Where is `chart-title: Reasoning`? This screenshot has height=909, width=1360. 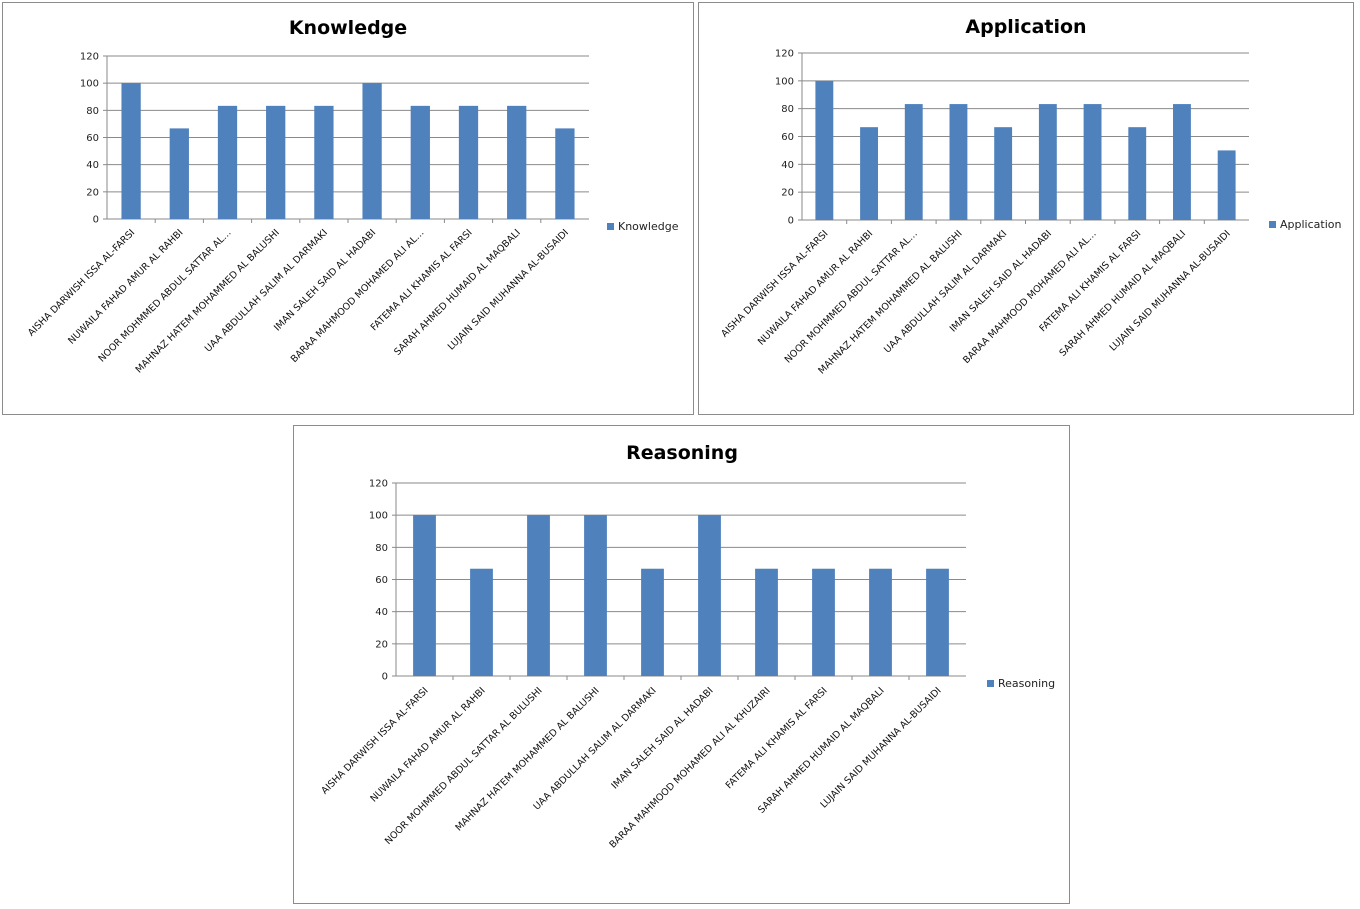 chart-title: Reasoning is located at coordinates (682, 453).